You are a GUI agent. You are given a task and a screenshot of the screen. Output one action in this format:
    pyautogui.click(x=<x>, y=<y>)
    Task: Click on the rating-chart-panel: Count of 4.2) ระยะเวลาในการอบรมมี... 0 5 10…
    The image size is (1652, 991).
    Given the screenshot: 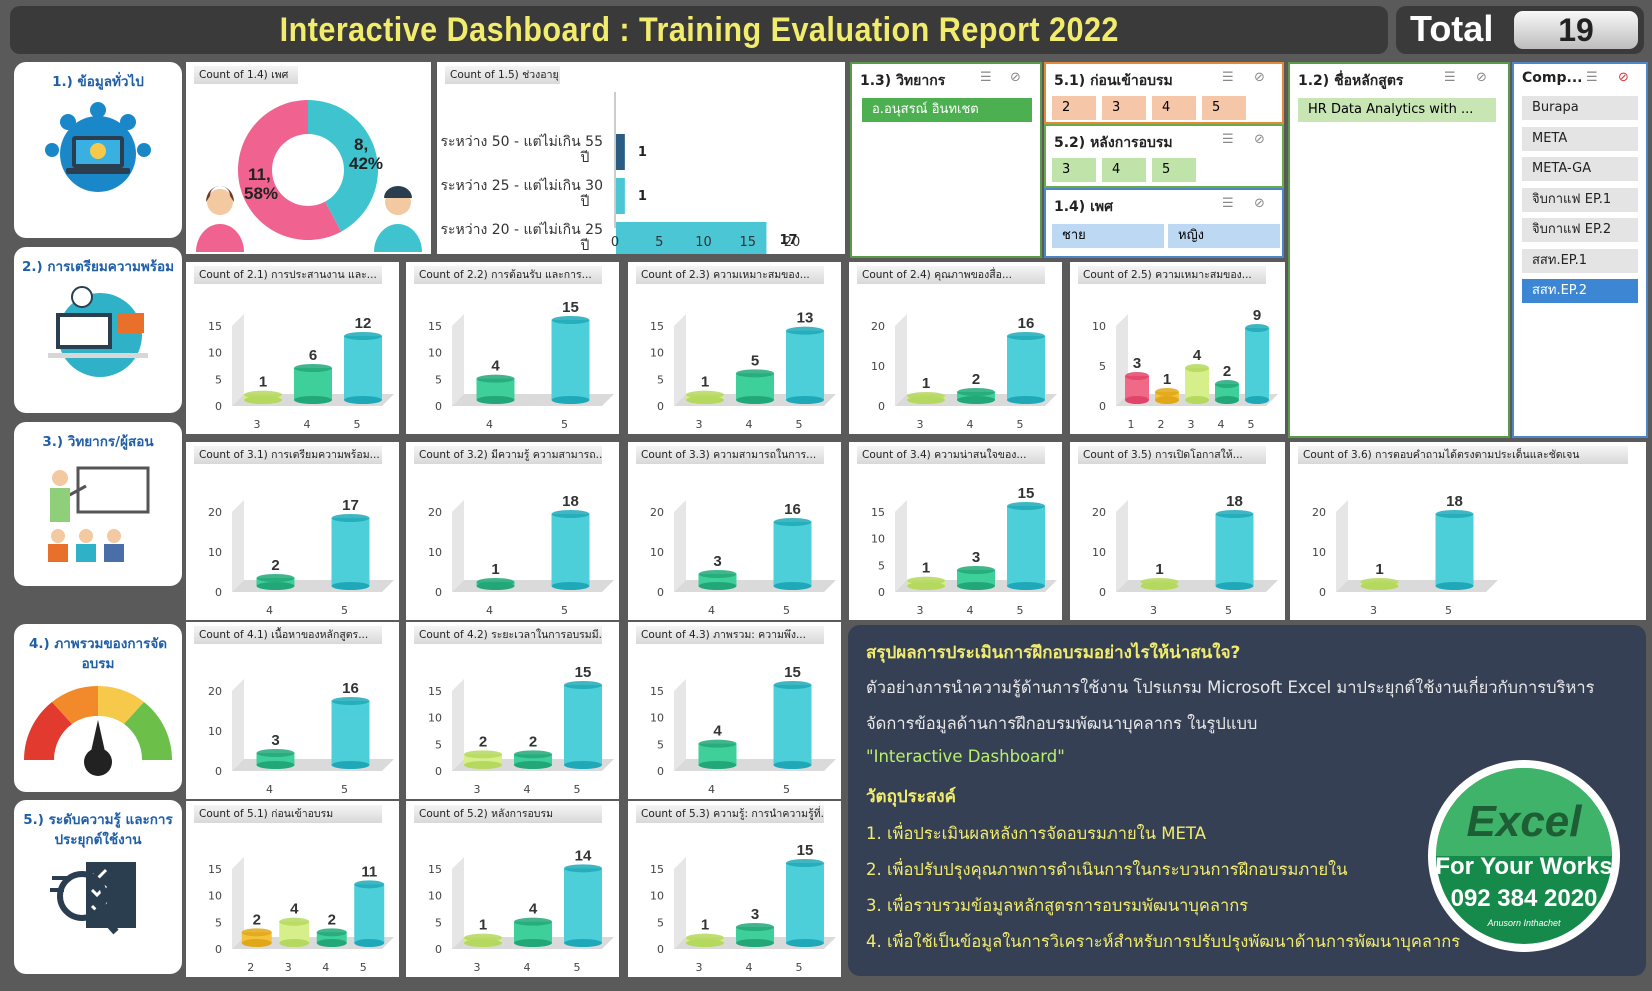 What is the action you would take?
    pyautogui.click(x=512, y=710)
    